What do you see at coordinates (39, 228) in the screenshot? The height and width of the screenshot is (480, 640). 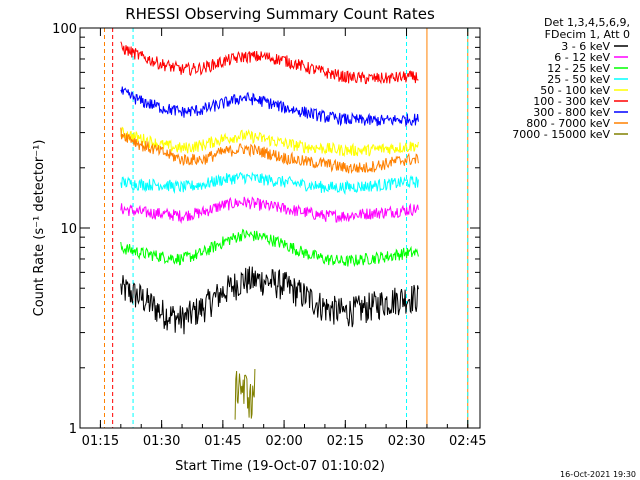 I see `y-axis-label: Count Rate (s⁻¹ detector⁻¹)` at bounding box center [39, 228].